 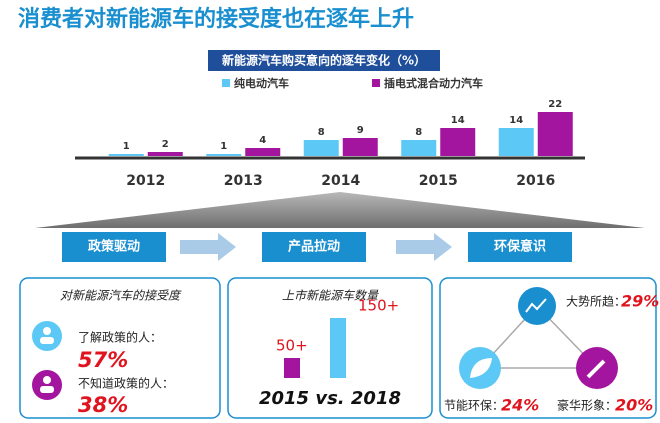 I want to click on x-tick-label: 2014, so click(x=340, y=181).